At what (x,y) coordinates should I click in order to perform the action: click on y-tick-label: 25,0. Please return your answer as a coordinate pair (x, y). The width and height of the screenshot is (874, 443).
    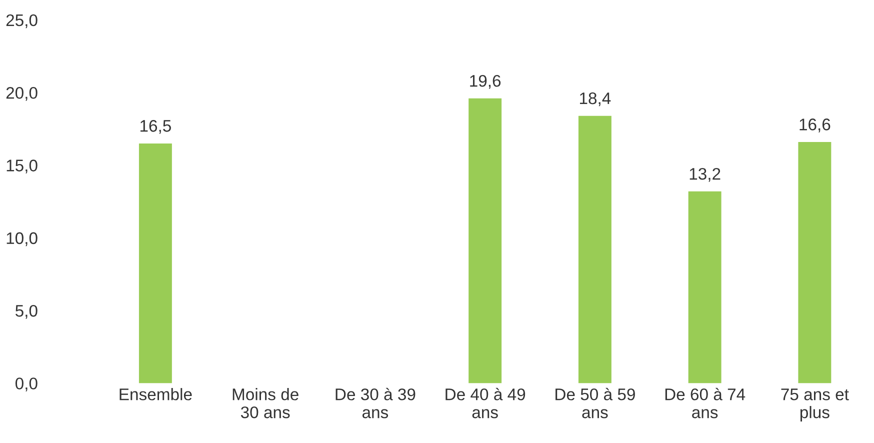
    Looking at the image, I should click on (22, 21).